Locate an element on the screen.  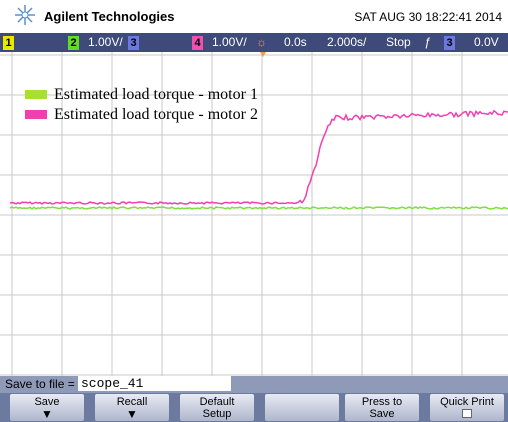
ch4-scale: 1.00V/ is located at coordinates (229, 42).